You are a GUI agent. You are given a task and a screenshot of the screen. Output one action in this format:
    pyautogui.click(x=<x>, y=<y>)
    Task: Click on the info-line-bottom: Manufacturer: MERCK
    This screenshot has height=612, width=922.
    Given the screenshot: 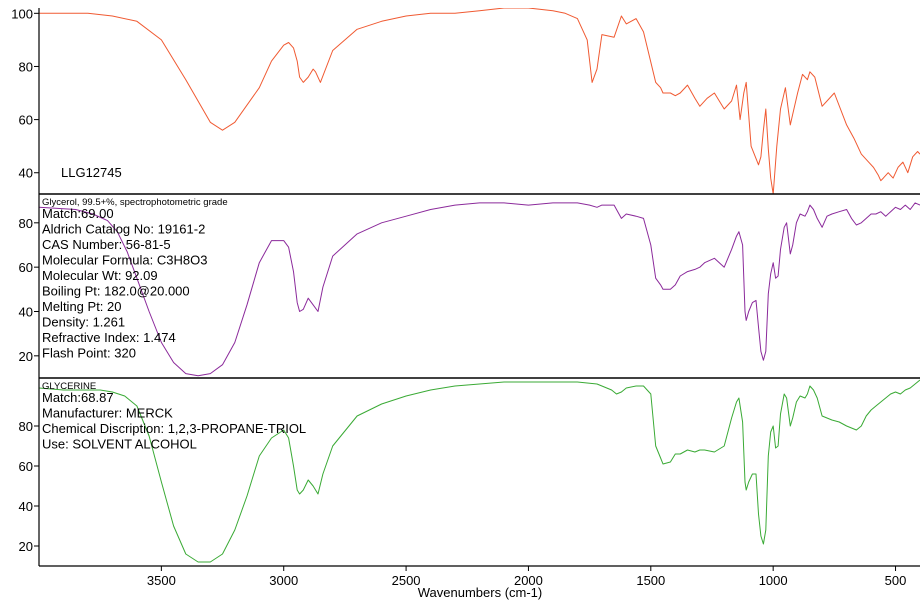 What is the action you would take?
    pyautogui.click(x=107, y=413)
    